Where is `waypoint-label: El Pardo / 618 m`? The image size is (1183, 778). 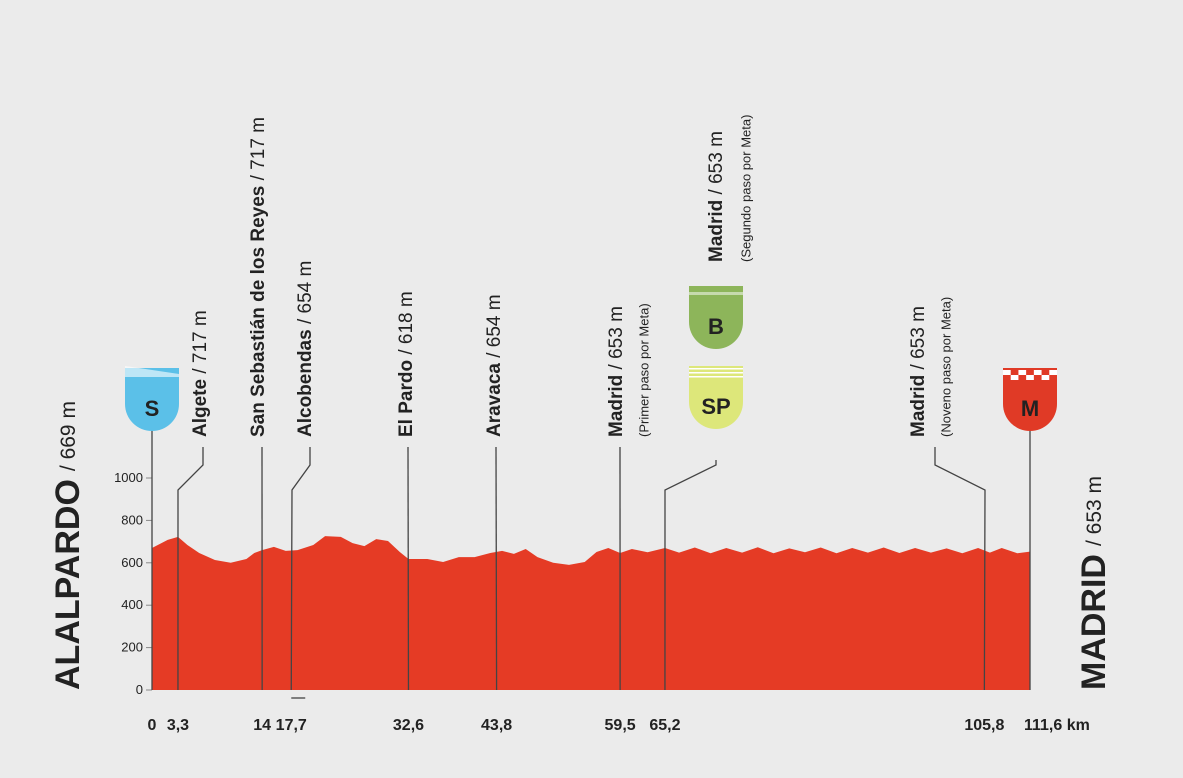 waypoint-label: El Pardo / 618 m is located at coordinates (406, 364).